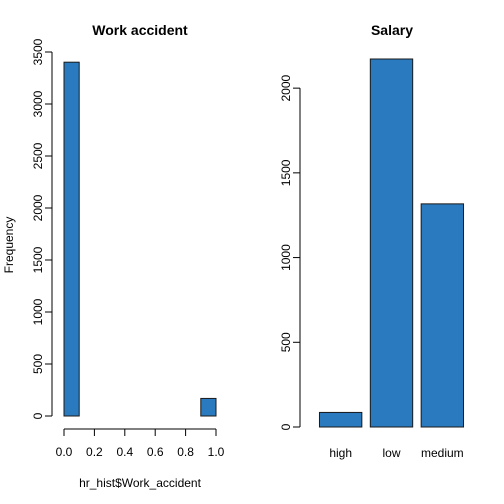  I want to click on x-tick-label: 0.8, so click(185, 452).